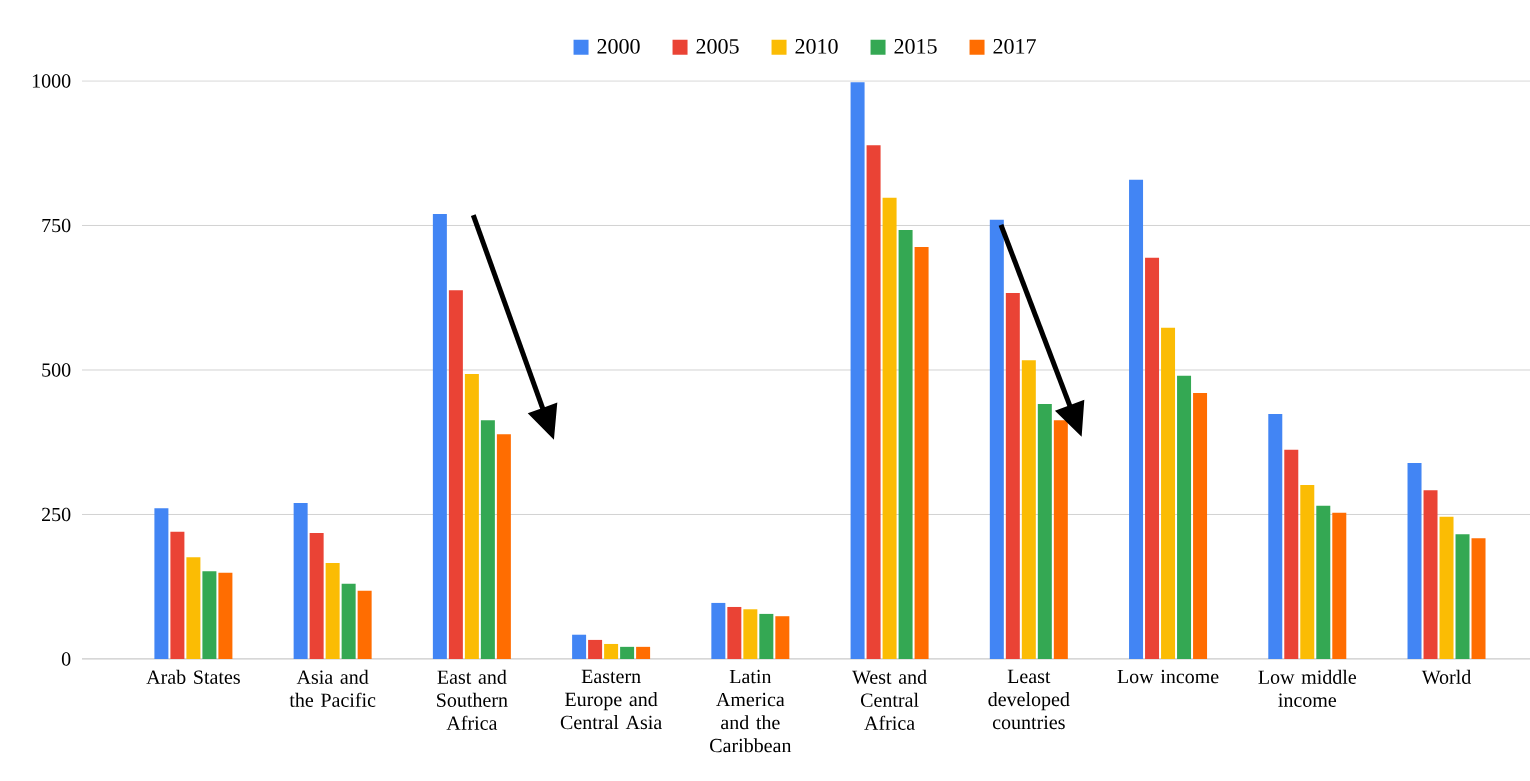 Image resolution: width=1530 pixels, height=781 pixels. What do you see at coordinates (66, 659) in the screenshot?
I see `y-tick-label: 0` at bounding box center [66, 659].